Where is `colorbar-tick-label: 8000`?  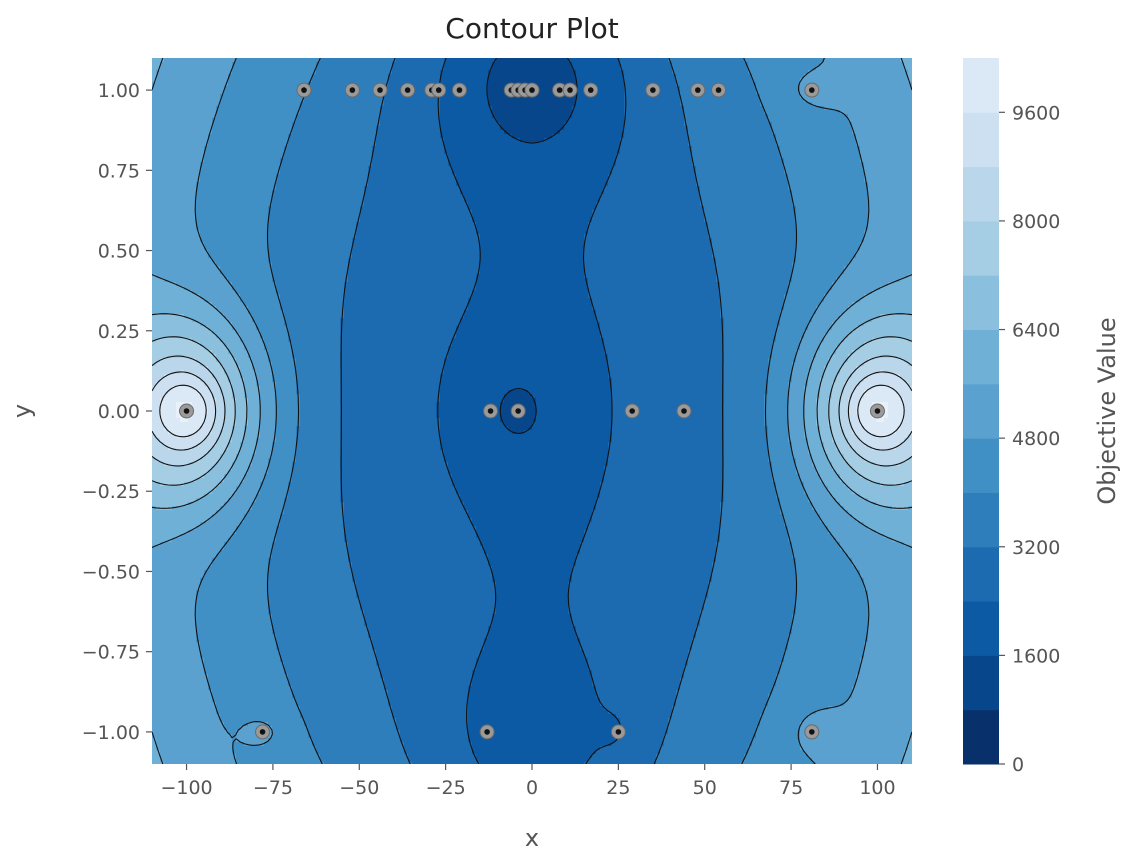
colorbar-tick-label: 8000 is located at coordinates (1036, 222).